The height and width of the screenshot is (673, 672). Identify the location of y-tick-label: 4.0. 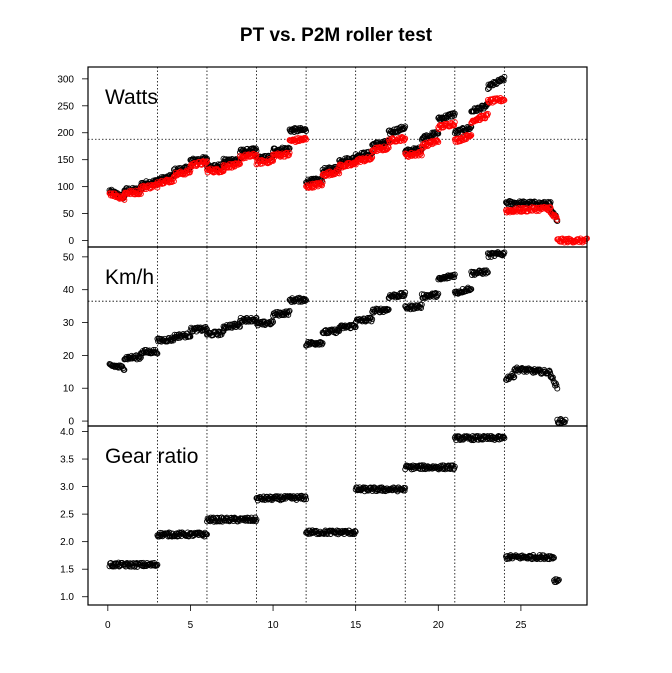
(67, 432).